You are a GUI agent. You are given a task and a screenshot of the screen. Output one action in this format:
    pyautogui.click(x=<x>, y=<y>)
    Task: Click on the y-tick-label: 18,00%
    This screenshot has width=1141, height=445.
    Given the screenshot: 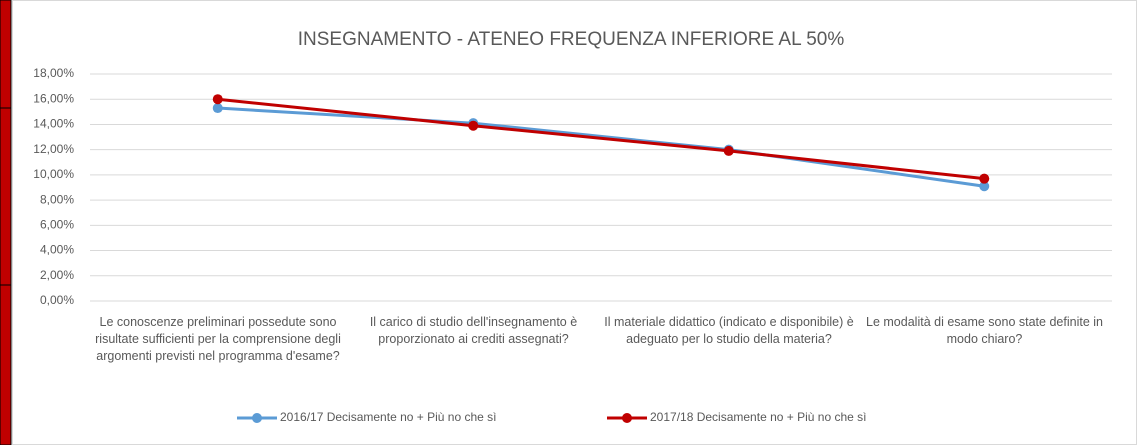 What is the action you would take?
    pyautogui.click(x=53, y=73)
    